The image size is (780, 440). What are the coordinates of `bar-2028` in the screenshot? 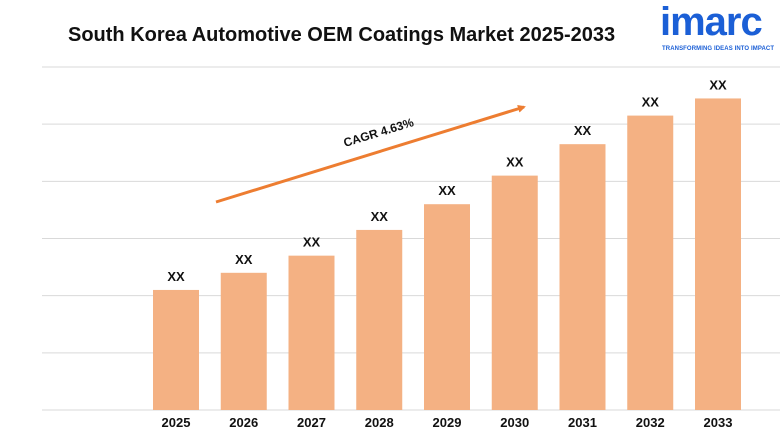 It's located at (379, 319).